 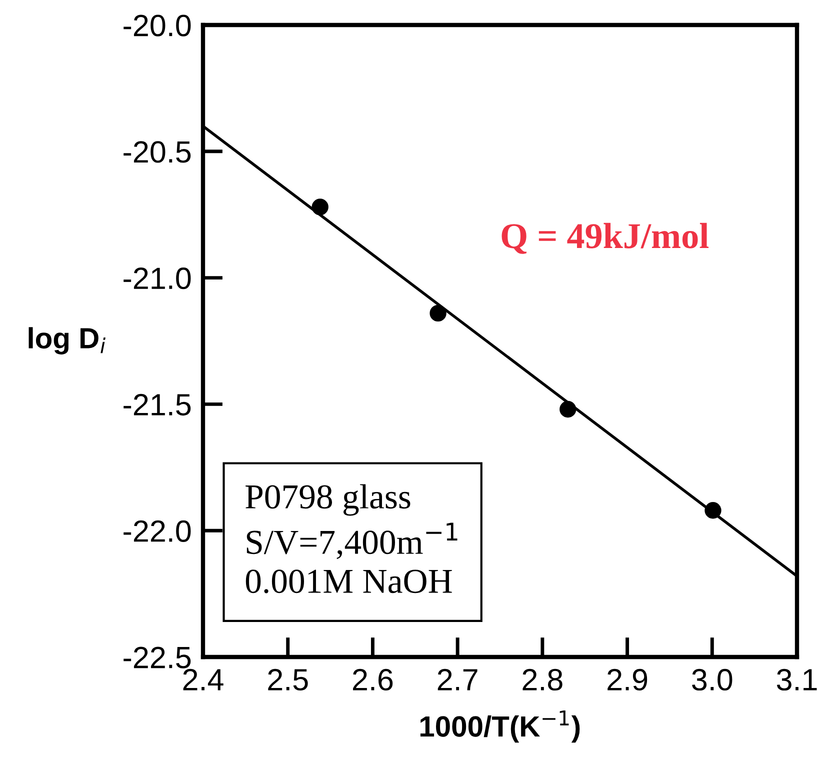 I want to click on x-tick-label: 3.0, so click(x=712, y=679).